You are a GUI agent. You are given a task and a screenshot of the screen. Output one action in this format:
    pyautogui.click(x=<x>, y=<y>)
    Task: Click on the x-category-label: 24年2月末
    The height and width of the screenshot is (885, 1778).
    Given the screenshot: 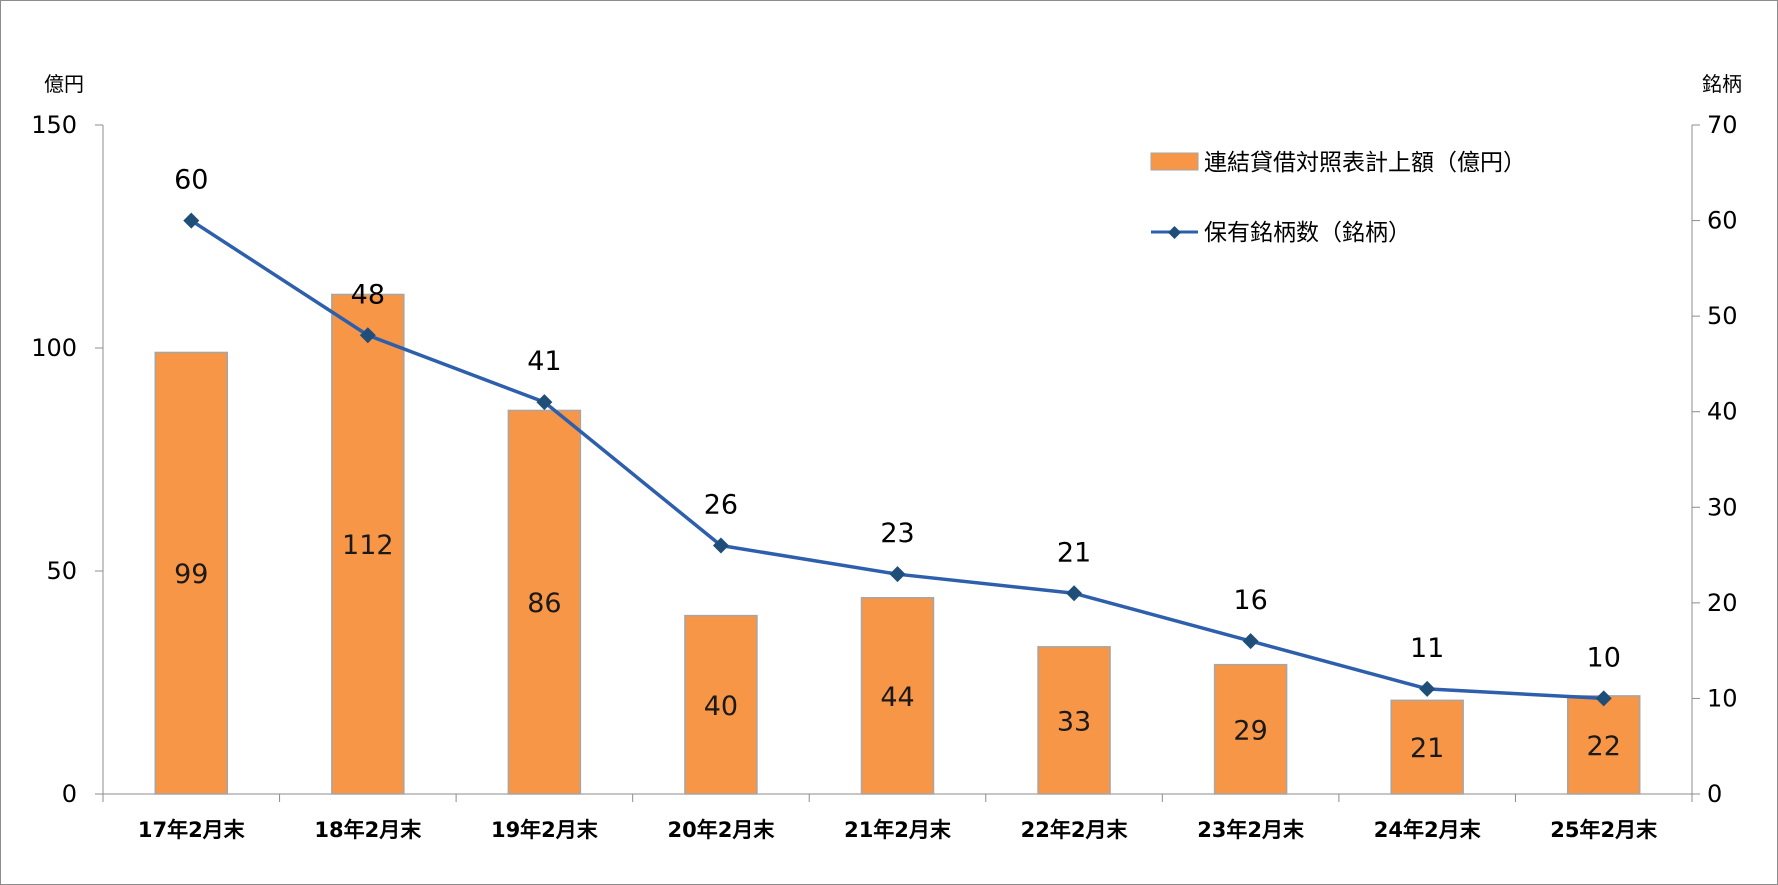 What is the action you would take?
    pyautogui.click(x=1428, y=830)
    